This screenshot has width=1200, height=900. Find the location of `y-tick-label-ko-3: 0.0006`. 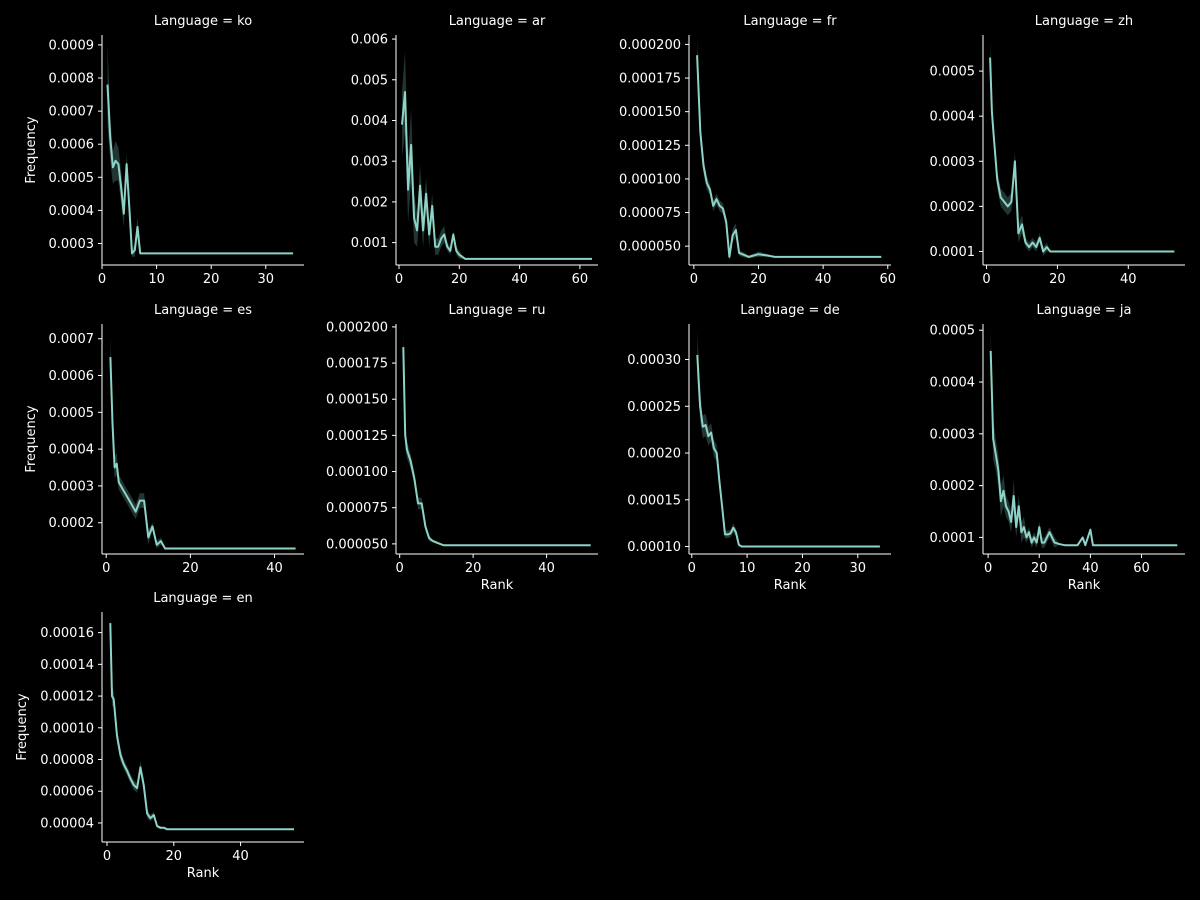

y-tick-label-ko-3: 0.0006 is located at coordinates (72, 145).